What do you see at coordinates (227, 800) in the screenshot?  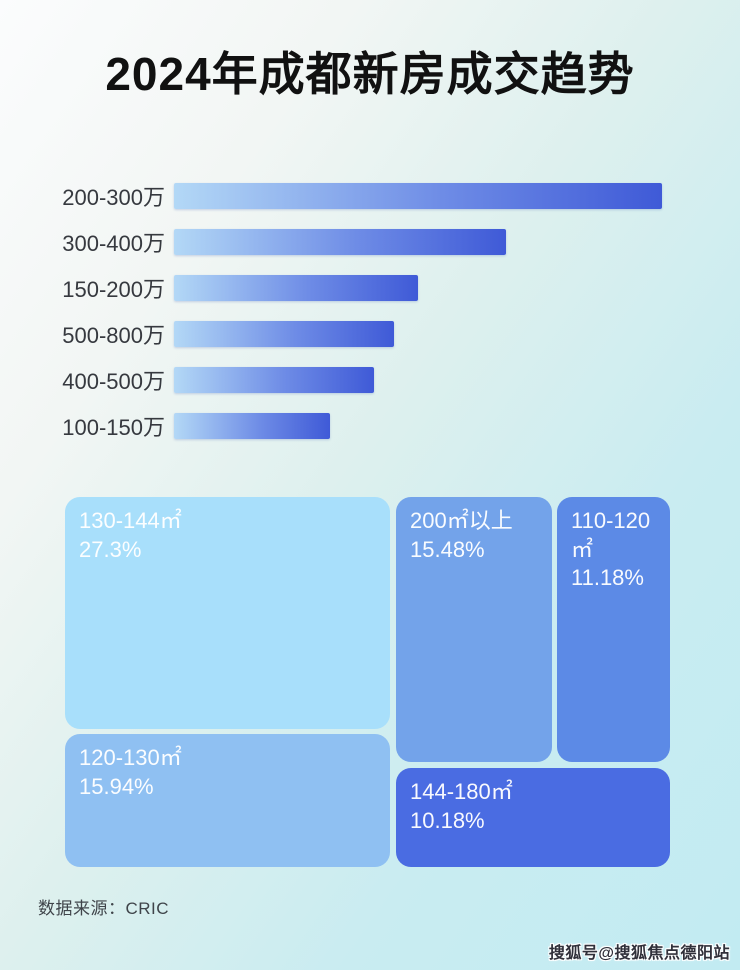 I see `treemap-tile-120-130: 120-130㎡ 15.94%` at bounding box center [227, 800].